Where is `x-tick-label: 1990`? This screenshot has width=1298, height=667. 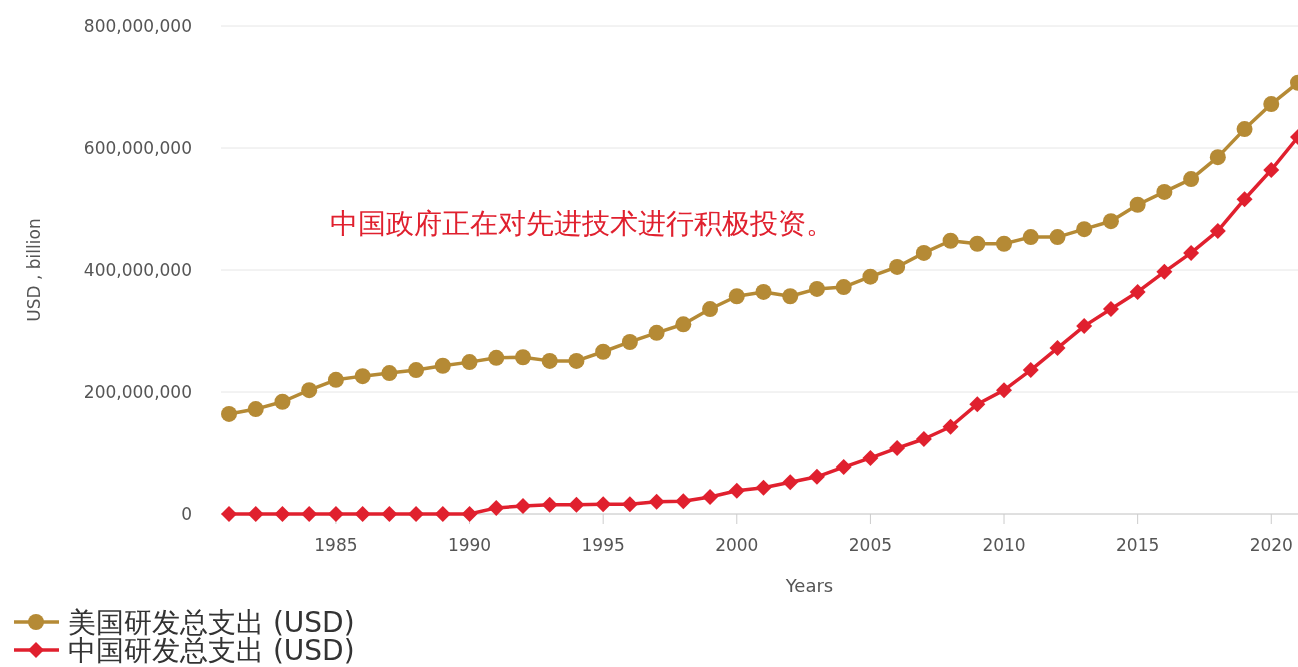 x-tick-label: 1990 is located at coordinates (469, 545).